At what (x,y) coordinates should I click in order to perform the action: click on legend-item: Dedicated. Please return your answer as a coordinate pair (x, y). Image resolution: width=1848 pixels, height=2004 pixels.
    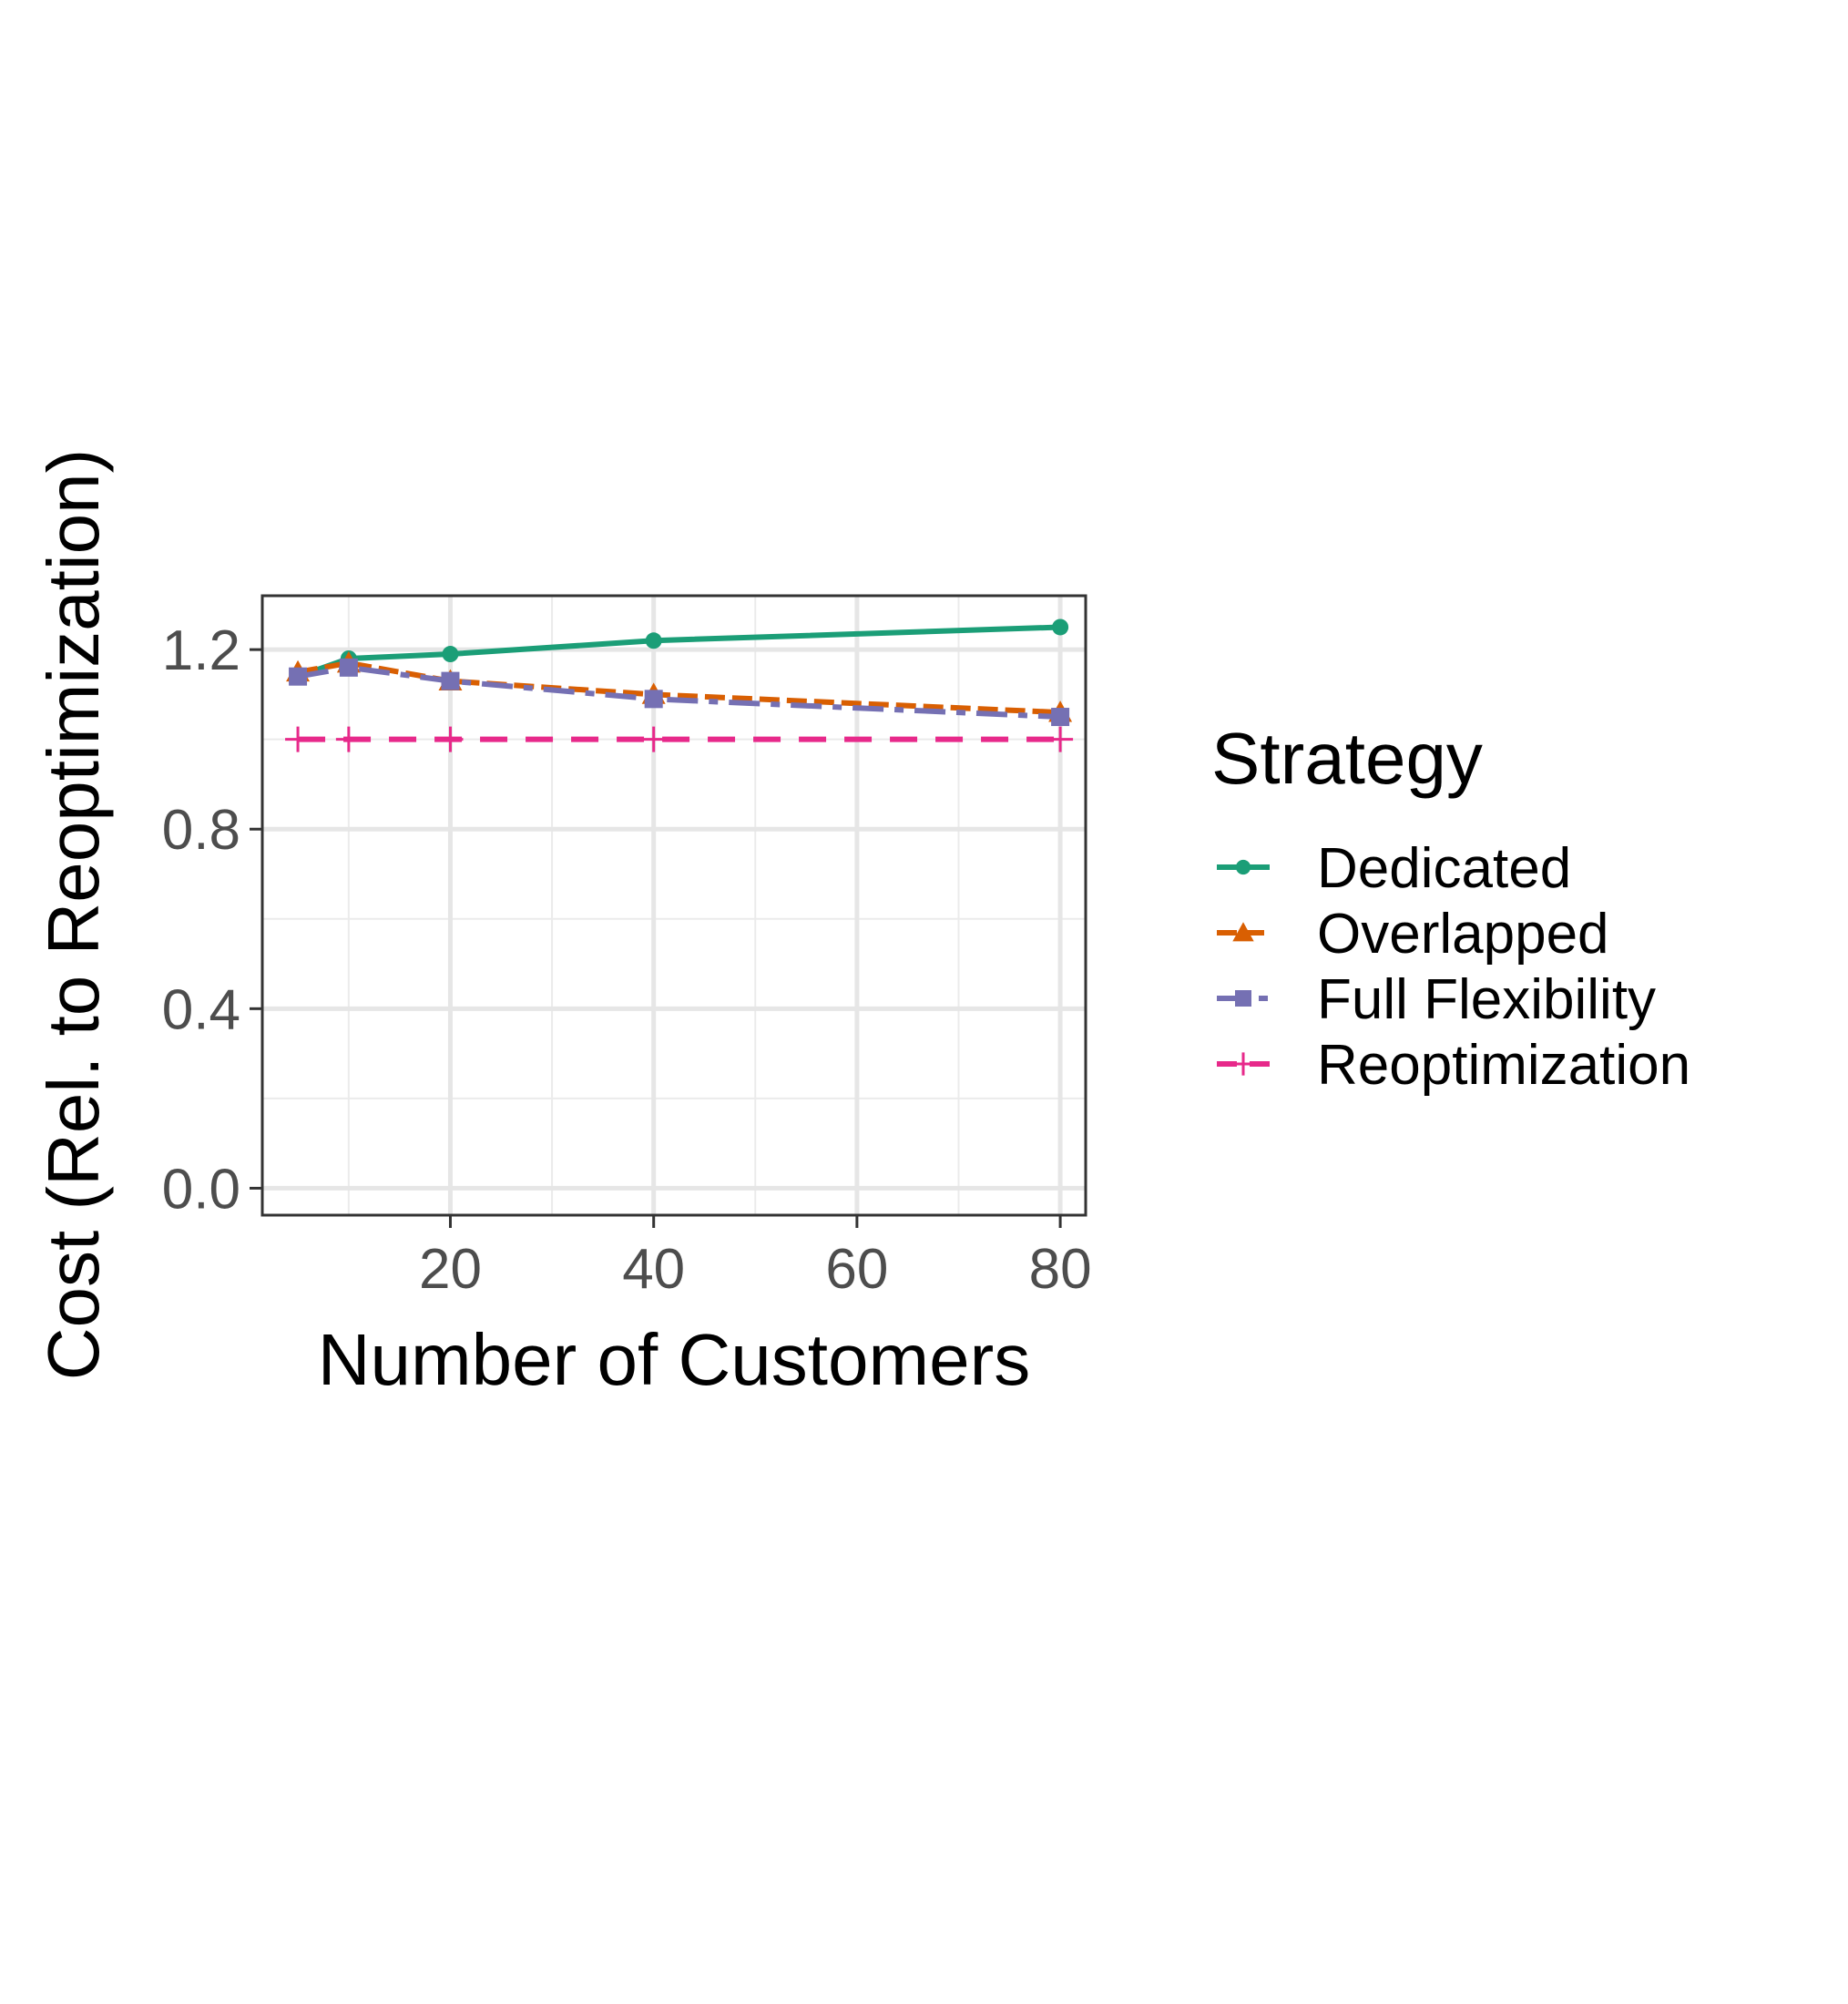
    Looking at the image, I should click on (1394, 868).